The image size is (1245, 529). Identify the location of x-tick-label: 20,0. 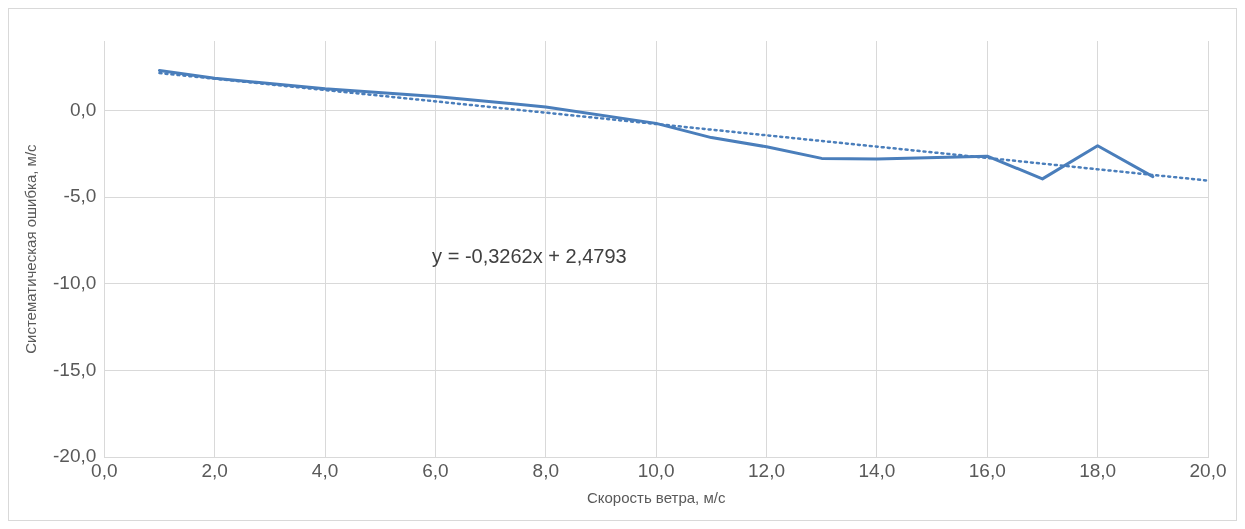
(1208, 470).